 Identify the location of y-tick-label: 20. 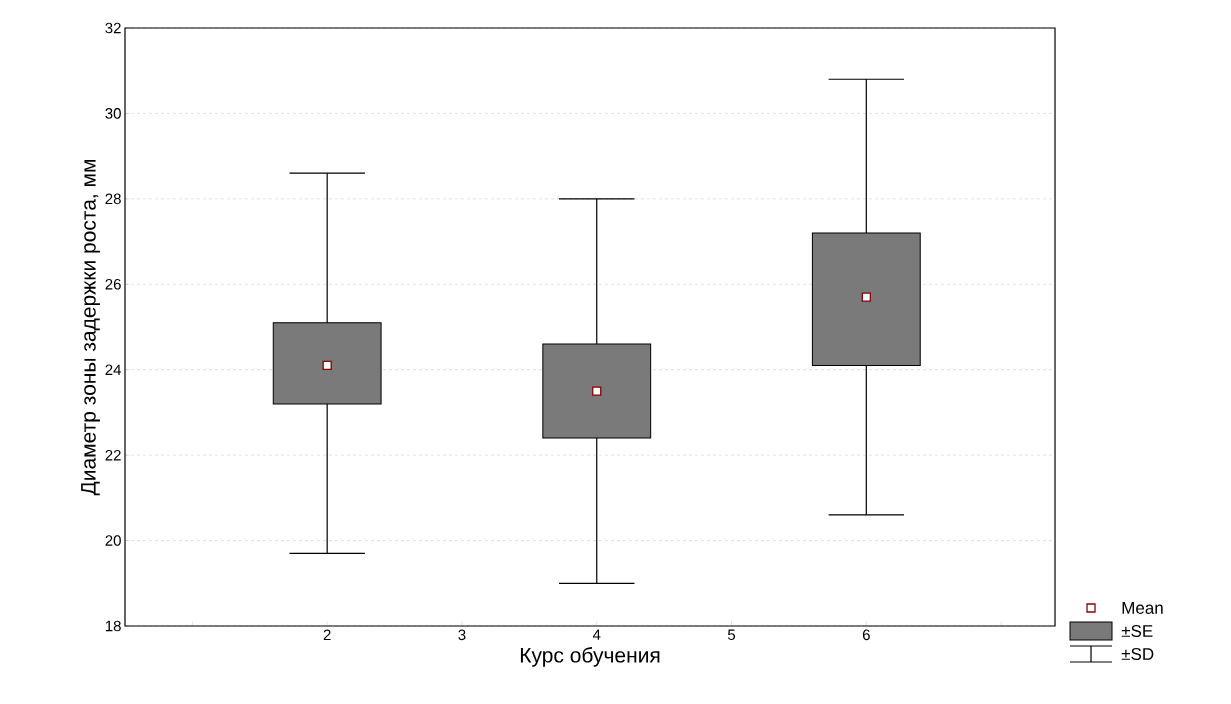
(113, 540).